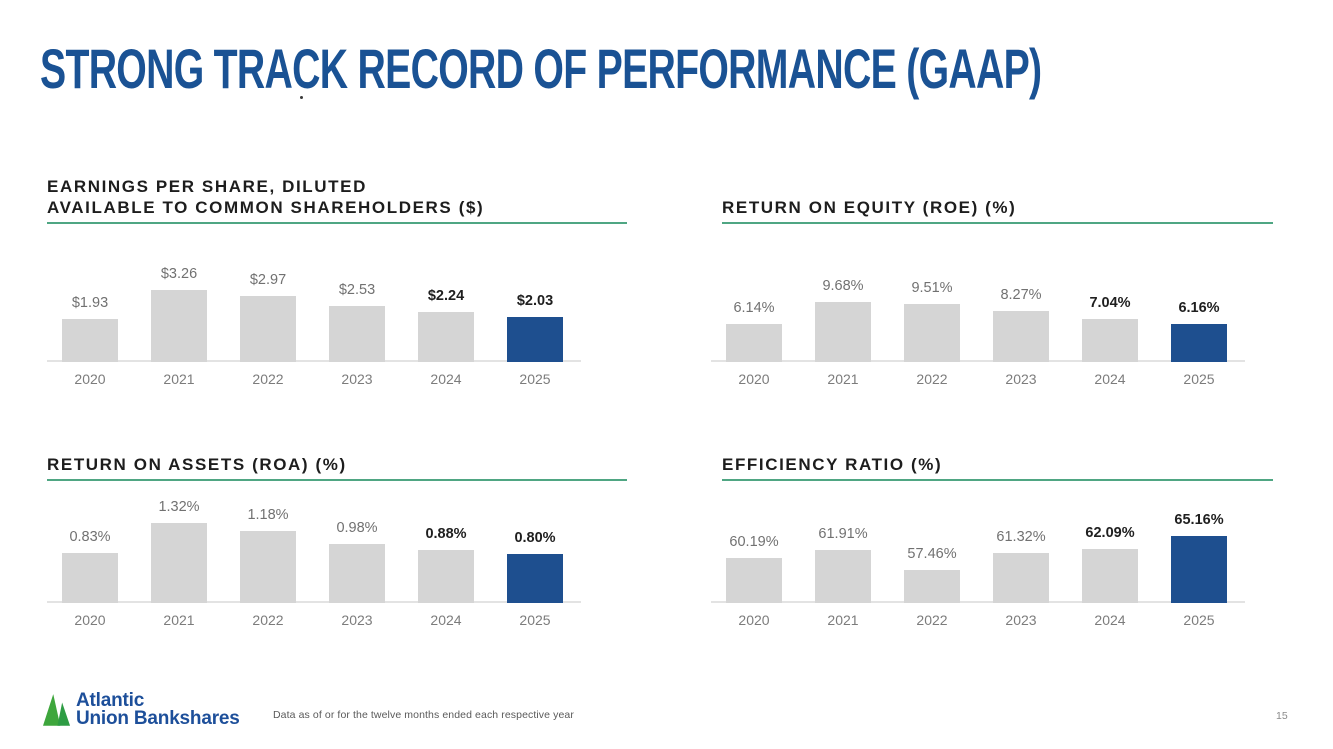  What do you see at coordinates (1110, 302) in the screenshot?
I see `value-label: 7.04%` at bounding box center [1110, 302].